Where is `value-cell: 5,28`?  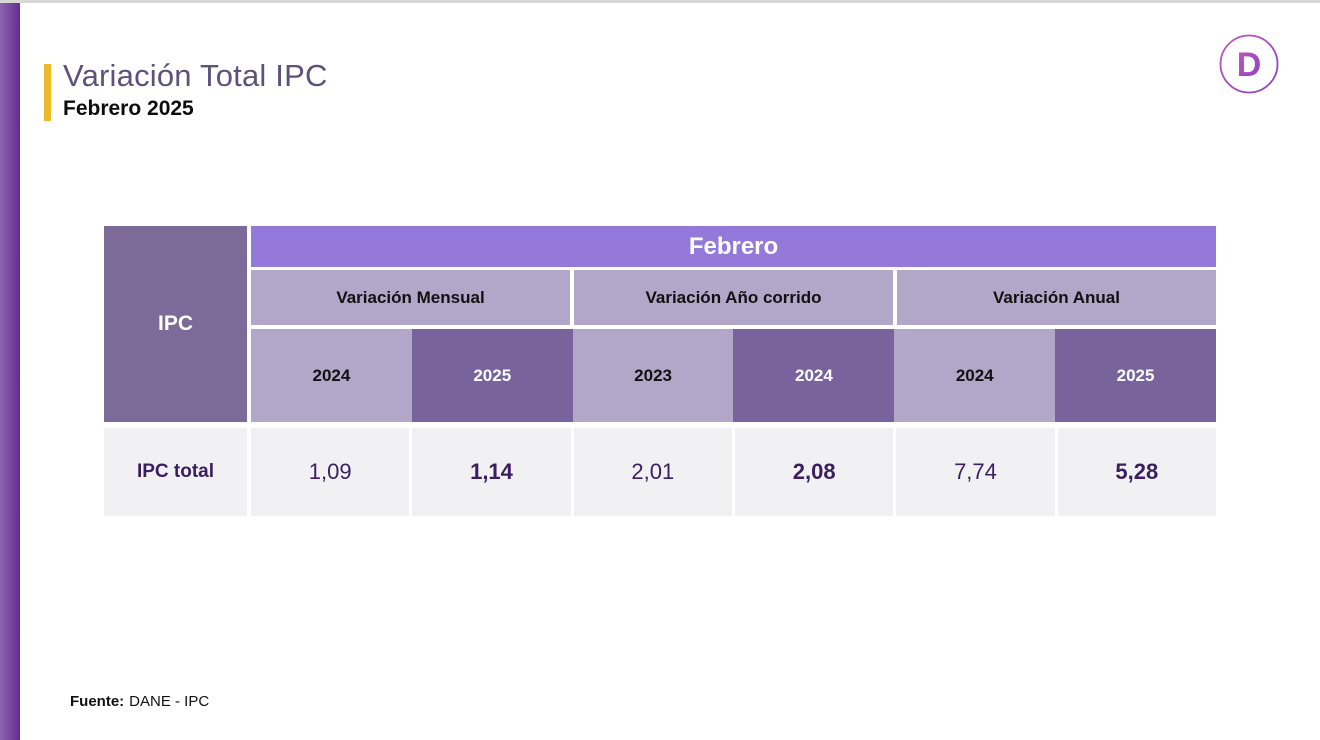 value-cell: 5,28 is located at coordinates (1135, 472).